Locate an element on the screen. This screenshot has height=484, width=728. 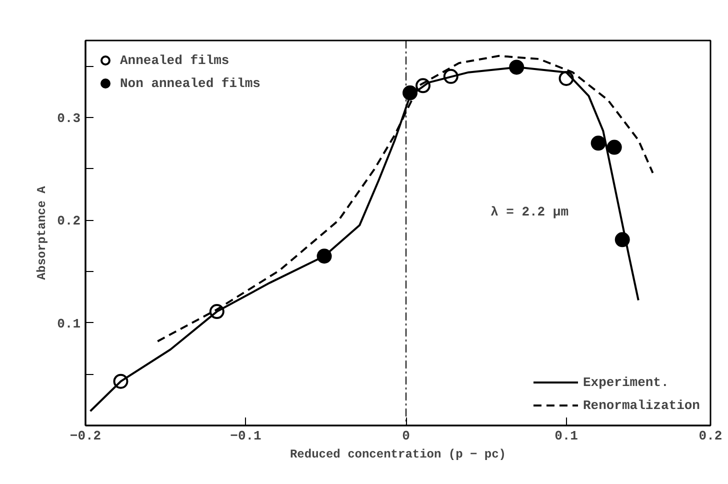
y-tick-label: 0.2 is located at coordinates (69, 221).